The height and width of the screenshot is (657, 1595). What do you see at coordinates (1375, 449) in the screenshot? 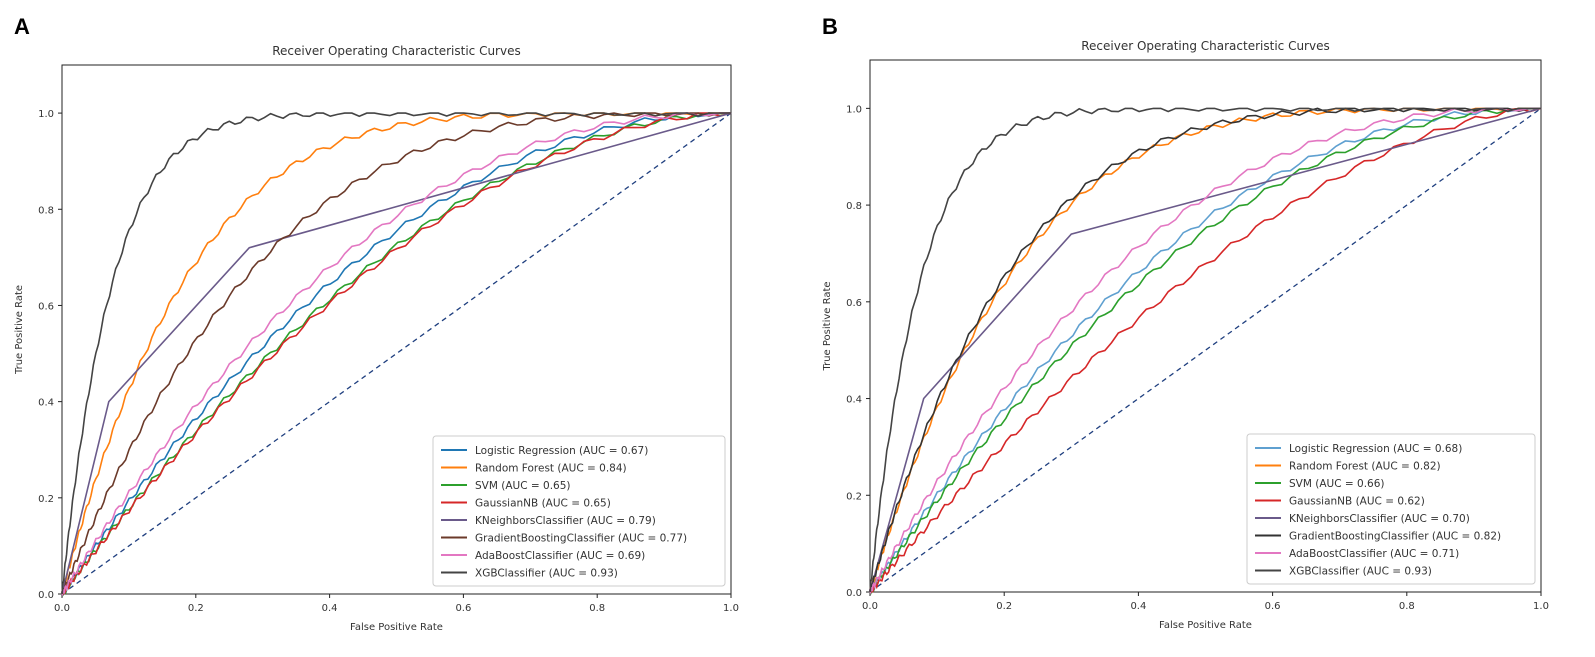
I see `legend-entry: Logistic Regression (AUC = 0.68)` at bounding box center [1375, 449].